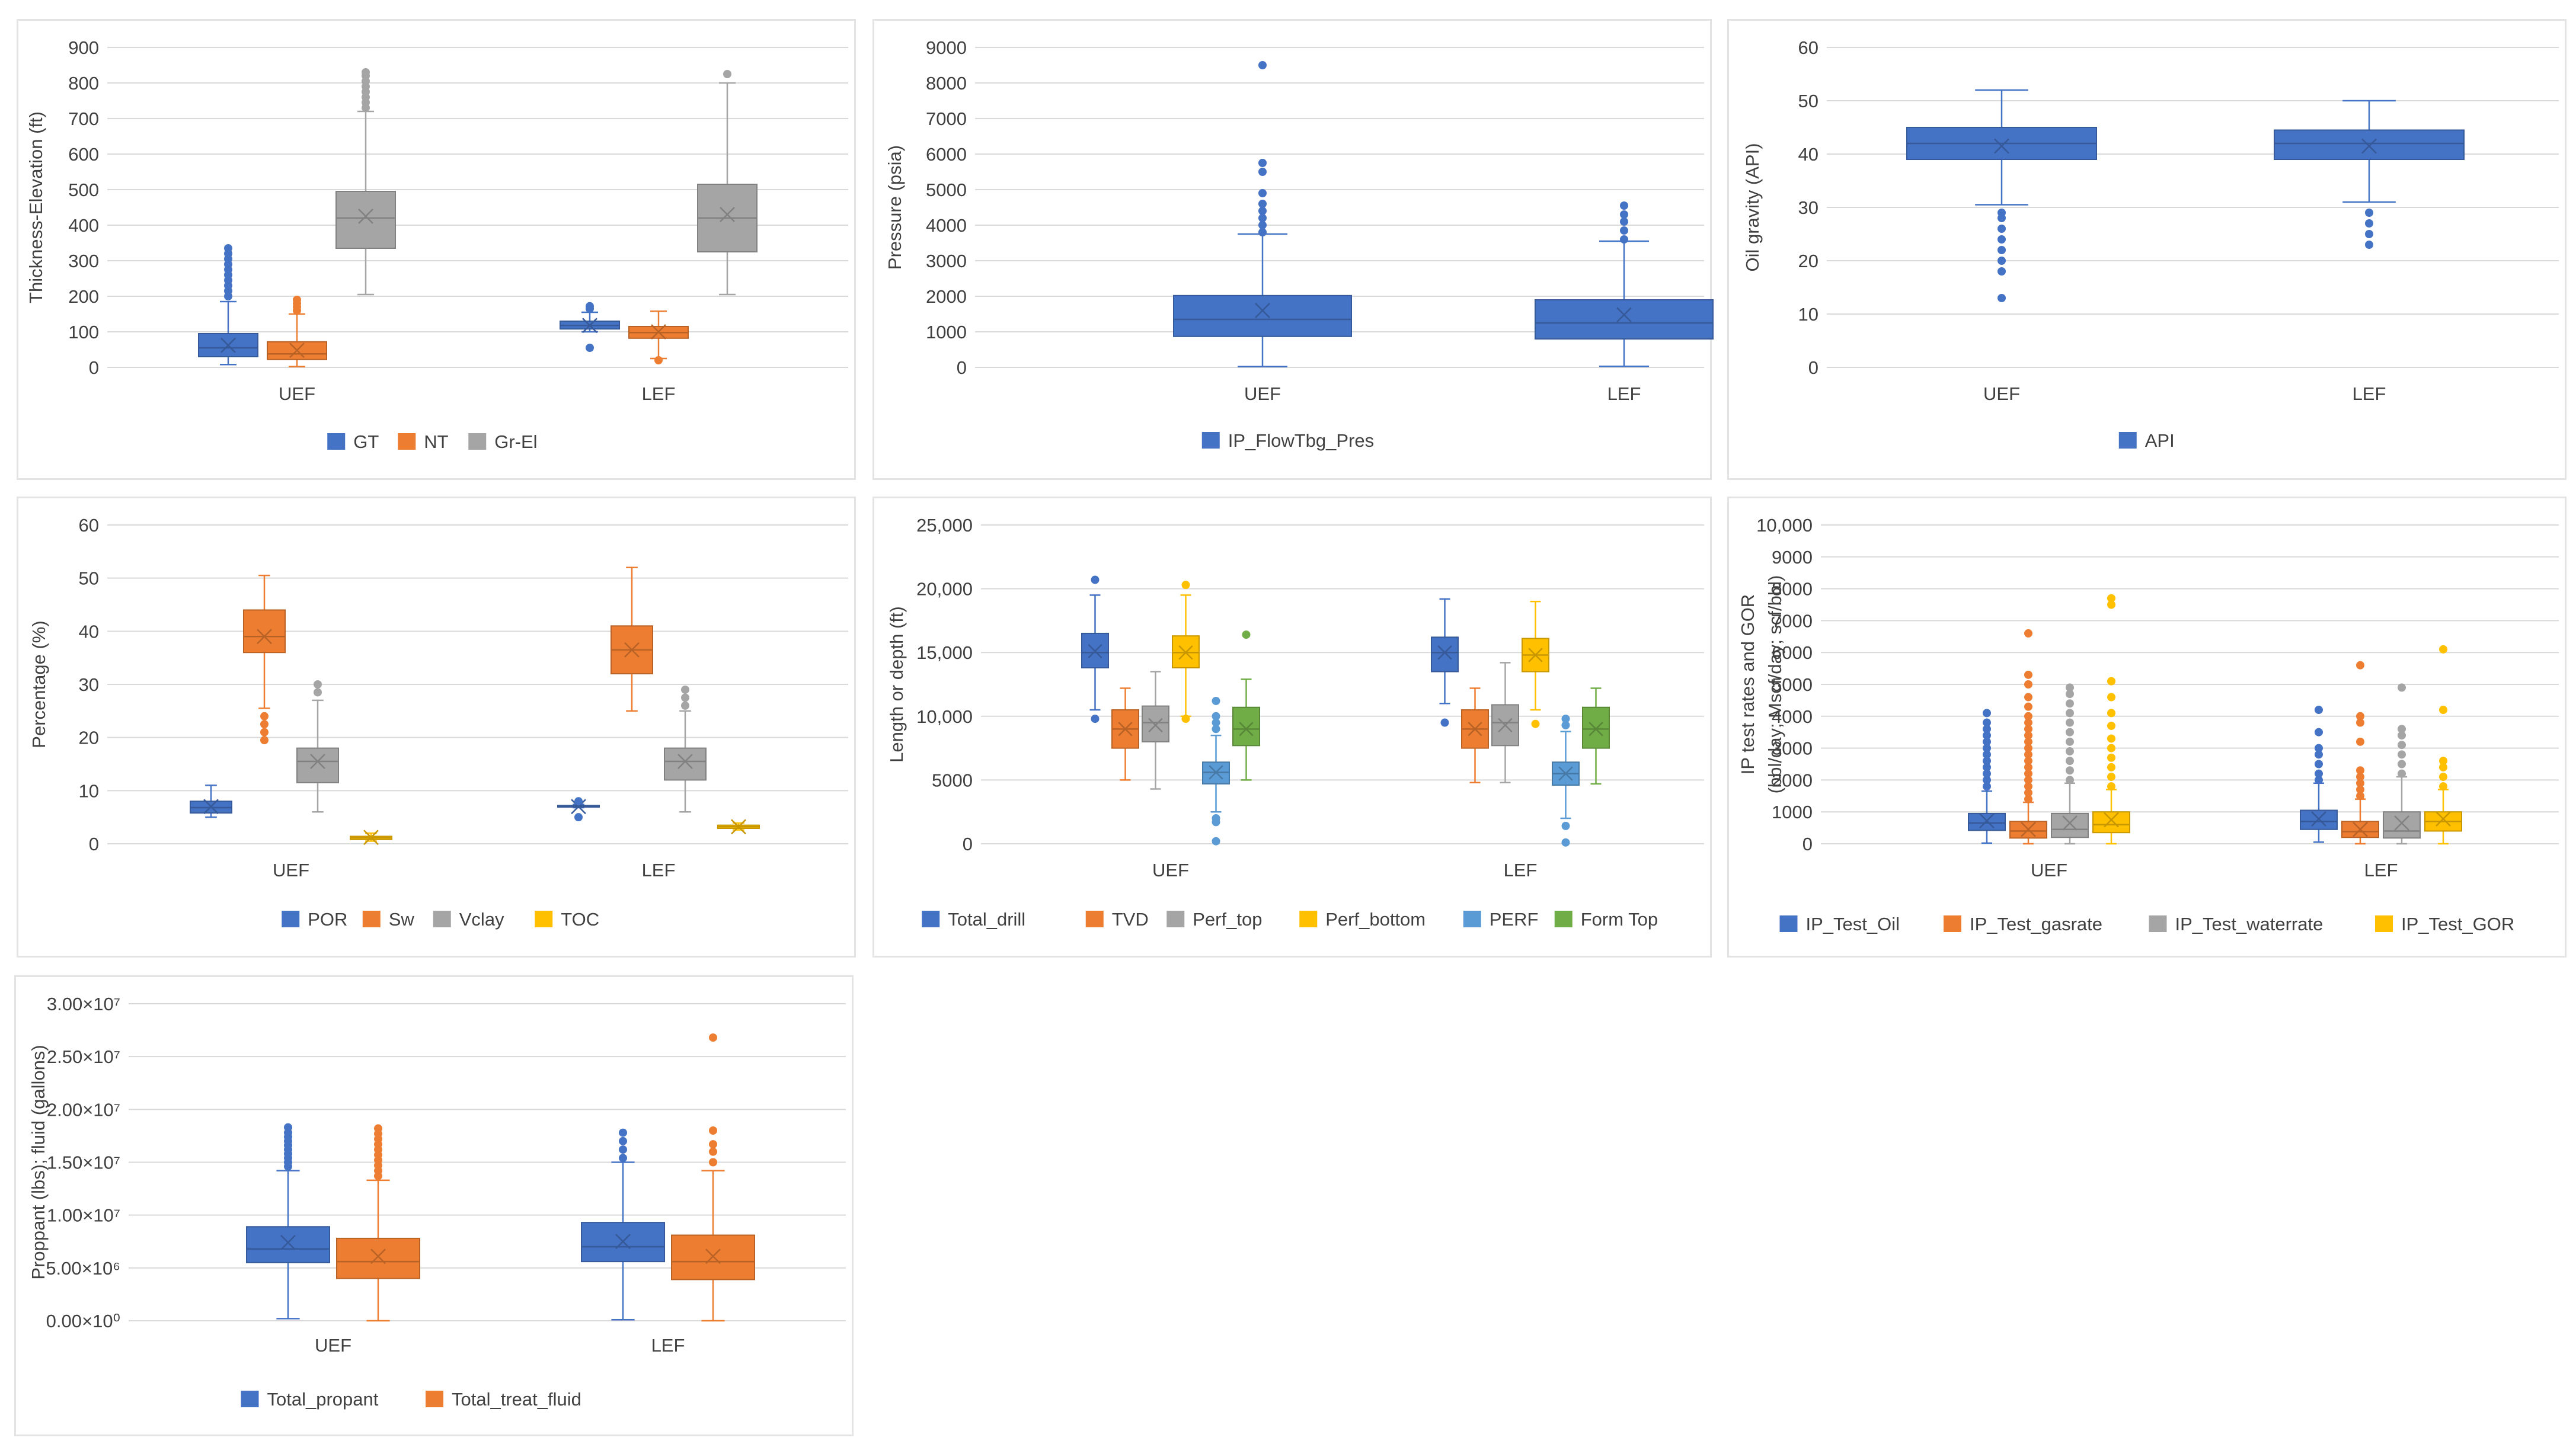 The width and height of the screenshot is (2576, 1444). What do you see at coordinates (1808, 101) in the screenshot?
I see `y-tick-label: 50` at bounding box center [1808, 101].